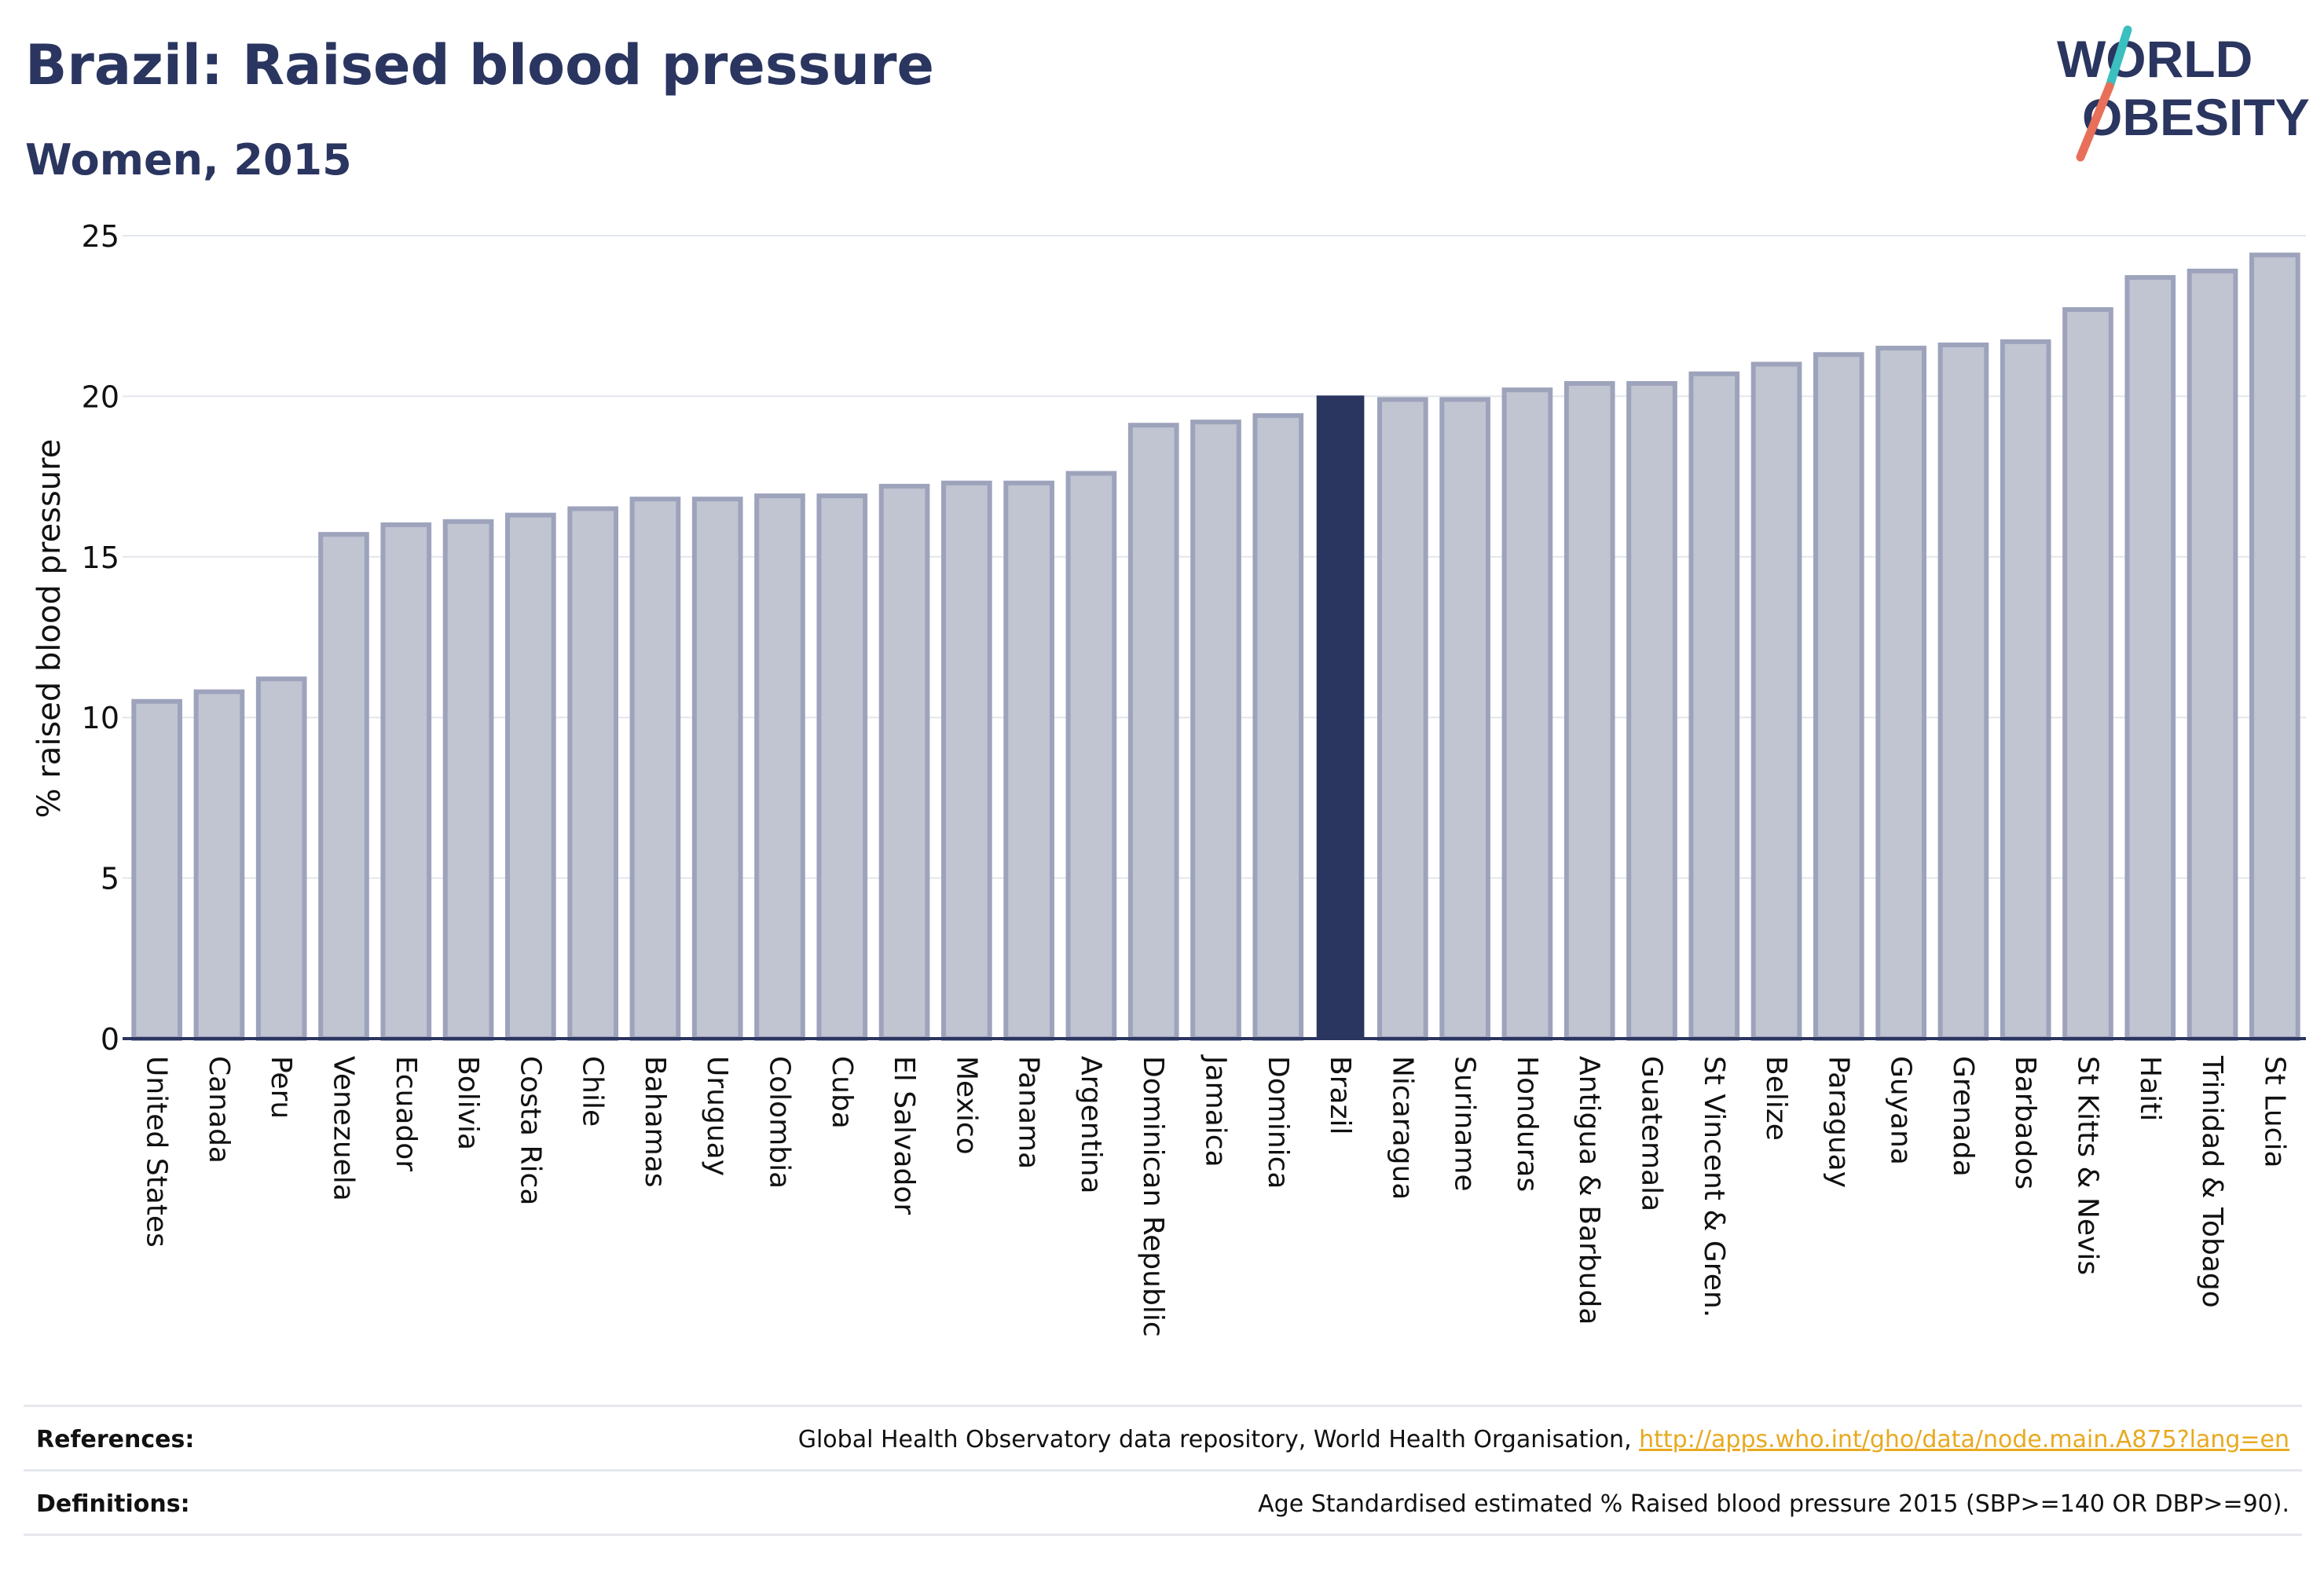 This screenshot has height=1576, width=2324. What do you see at coordinates (1527, 1124) in the screenshot?
I see `x-tick-label: Honduras` at bounding box center [1527, 1124].